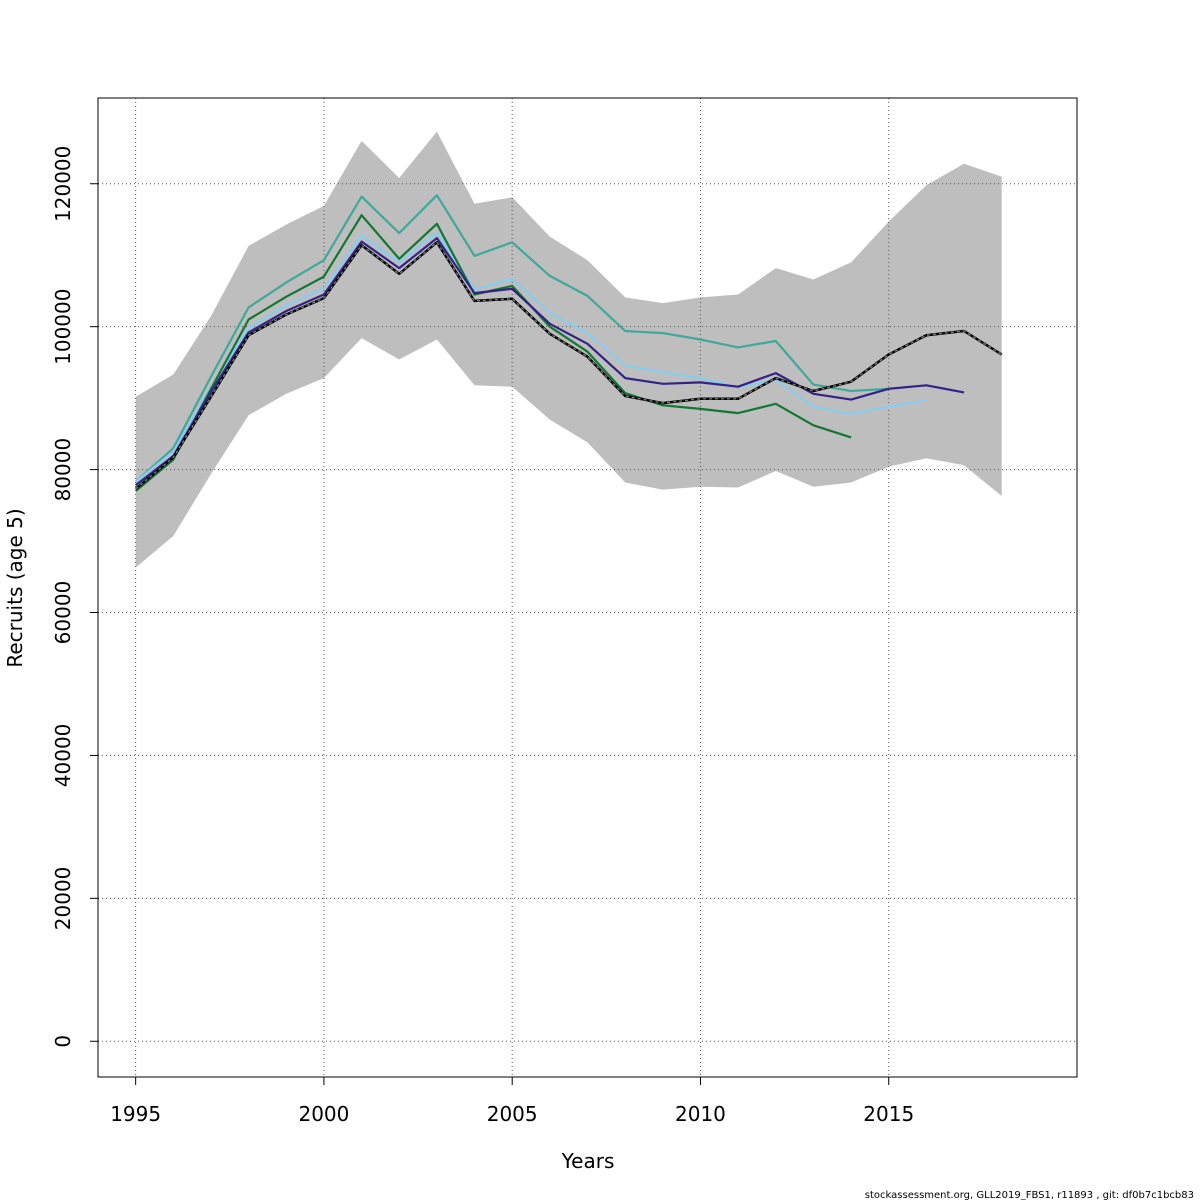 This screenshot has width=1200, height=1200. I want to click on y-tick-label: 40000, so click(63, 756).